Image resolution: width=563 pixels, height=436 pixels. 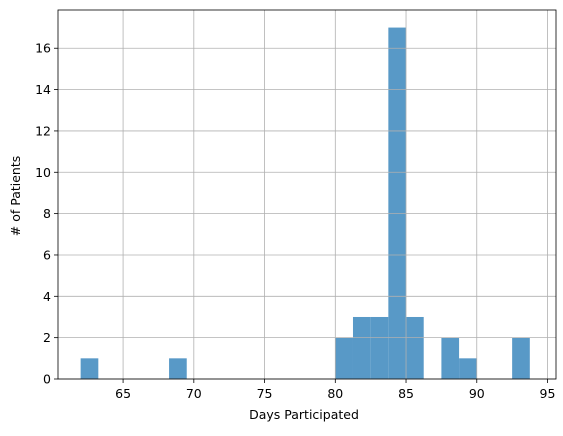 What do you see at coordinates (15, 196) in the screenshot?
I see `y-axis-label: # of Patients` at bounding box center [15, 196].